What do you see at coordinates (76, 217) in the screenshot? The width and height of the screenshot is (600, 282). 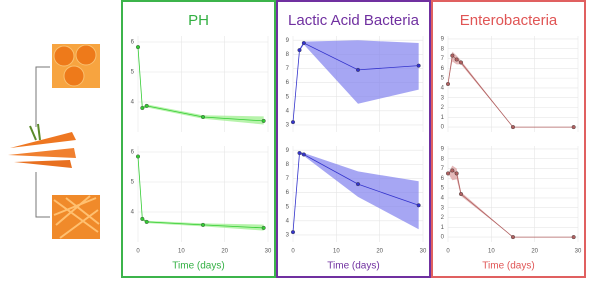 I see `shreds` at bounding box center [76, 217].